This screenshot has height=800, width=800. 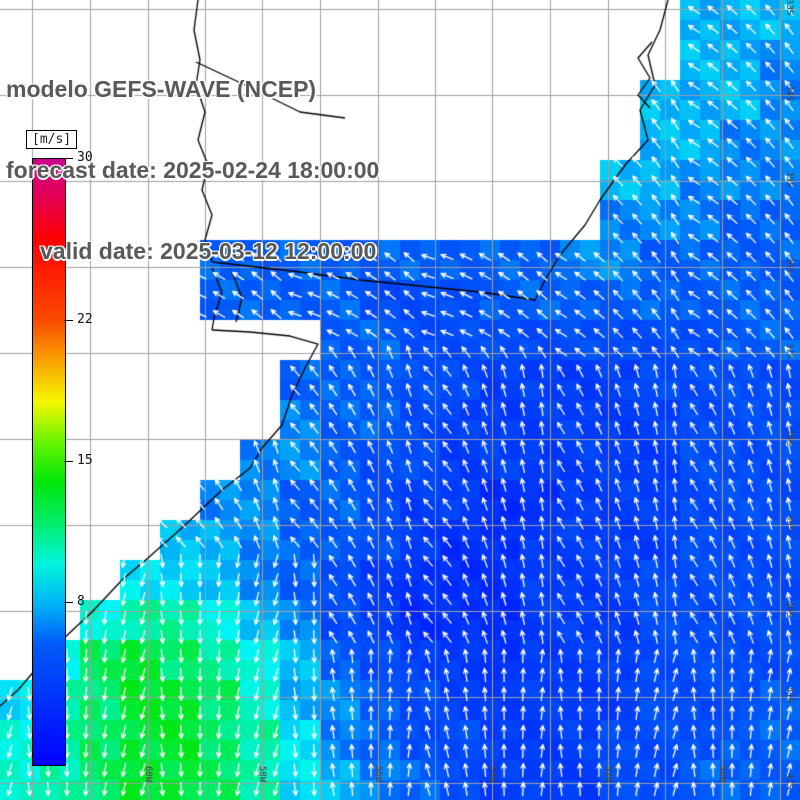 I want to click on lon-tick-label: 58W, so click(x=262, y=774).